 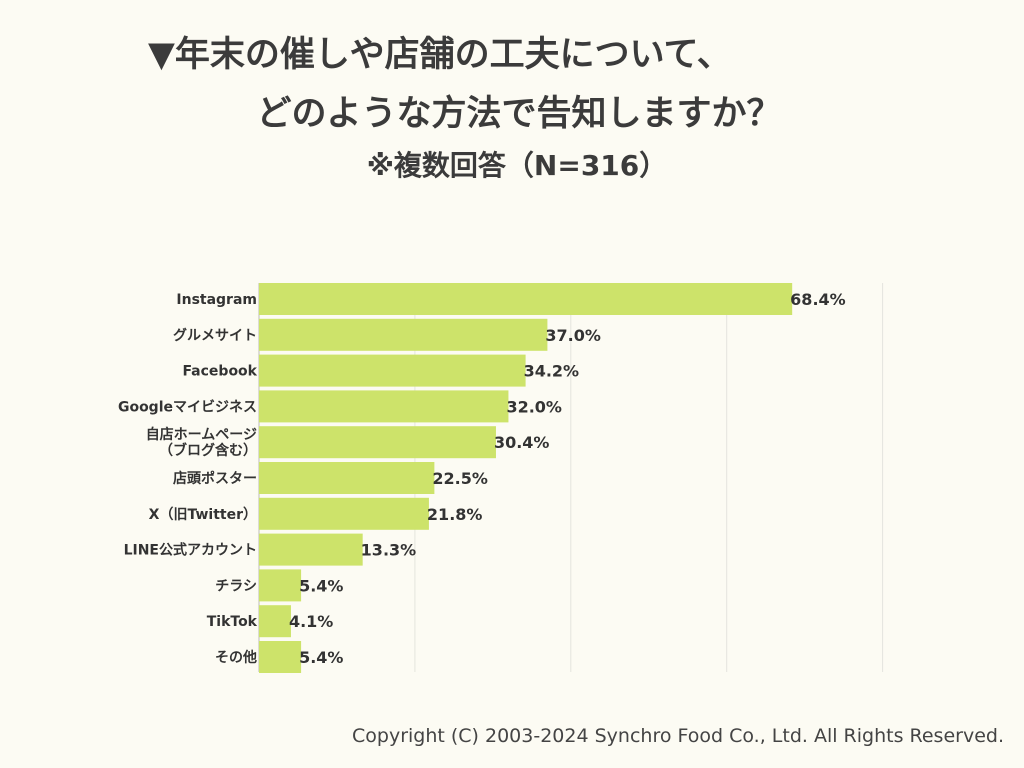 I want to click on value-label-9: 4.1%, so click(x=311, y=621).